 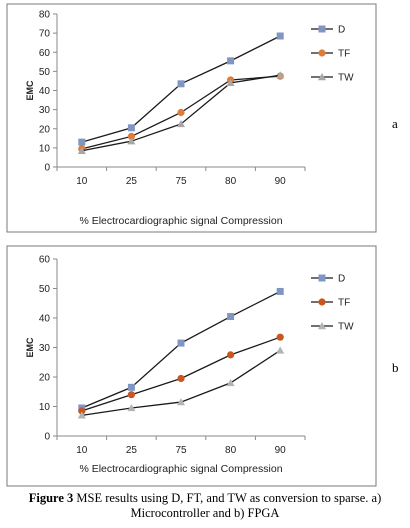 What do you see at coordinates (51, 498) in the screenshot?
I see `caption-prefix: Figure 3` at bounding box center [51, 498].